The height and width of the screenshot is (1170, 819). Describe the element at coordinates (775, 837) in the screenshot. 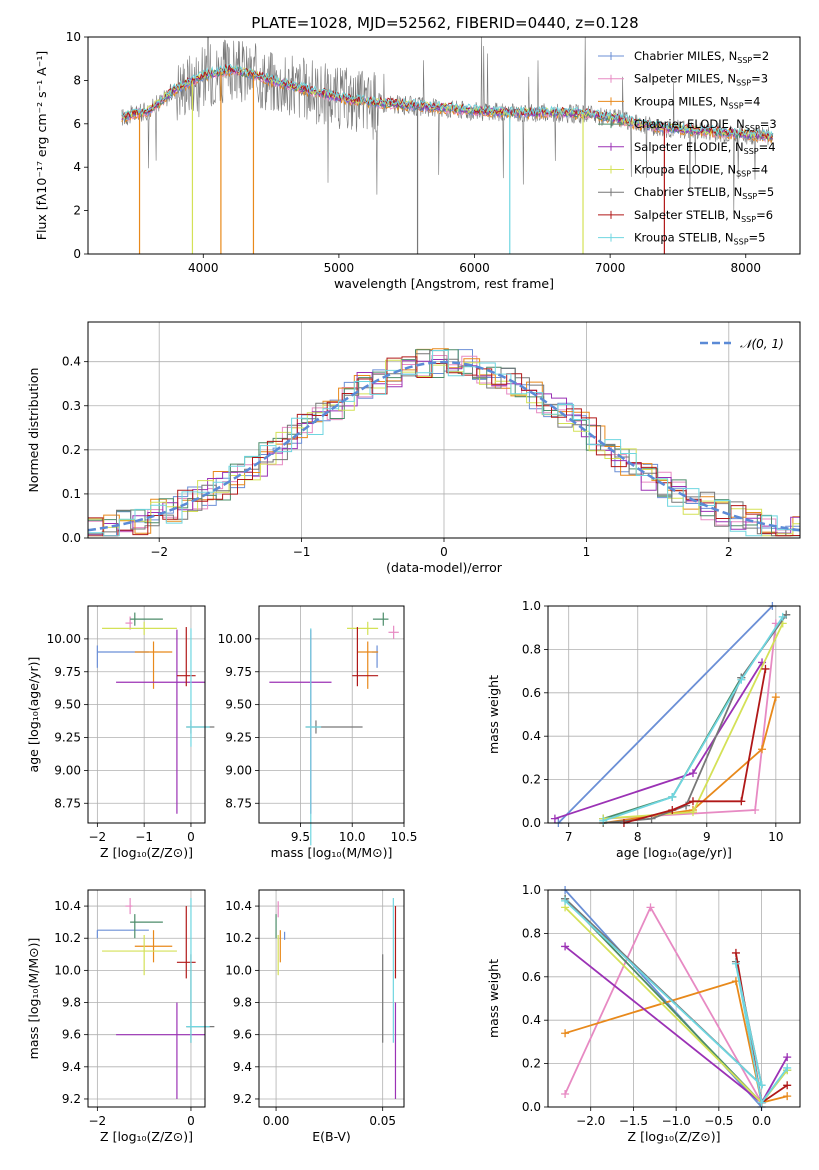

I see `x-tick-label: 10` at that location.